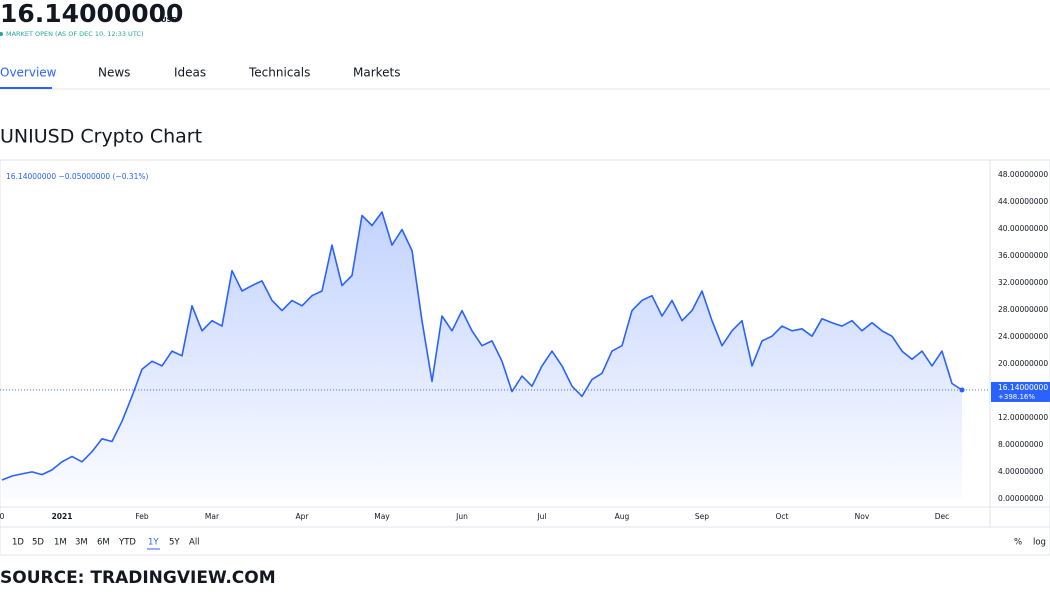 This screenshot has height=600, width=1050. I want to click on market-status: MARKET OPEN (AS OF DEC 10, 12:33 UTC), so click(74, 34).